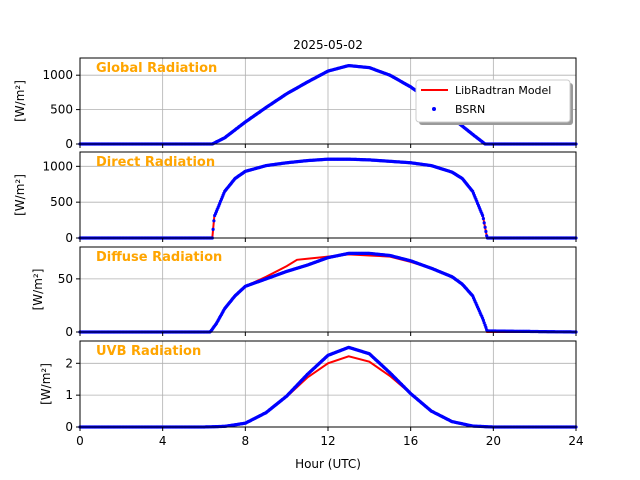 This screenshot has height=480, width=640. What do you see at coordinates (470, 109) in the screenshot?
I see `legend-bsrn-label: BSRN` at bounding box center [470, 109].